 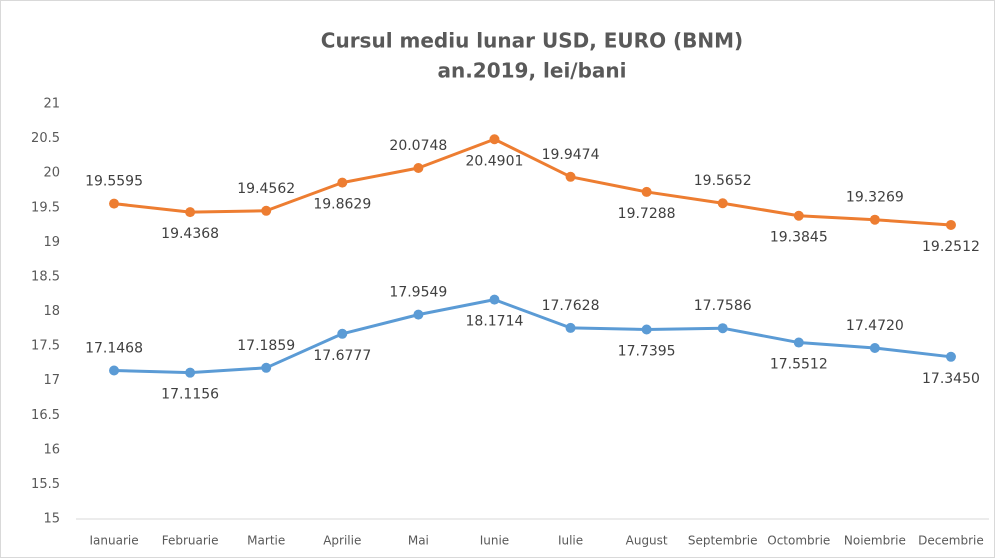 What do you see at coordinates (723, 181) in the screenshot?
I see `data-label: 19.5652` at bounding box center [723, 181].